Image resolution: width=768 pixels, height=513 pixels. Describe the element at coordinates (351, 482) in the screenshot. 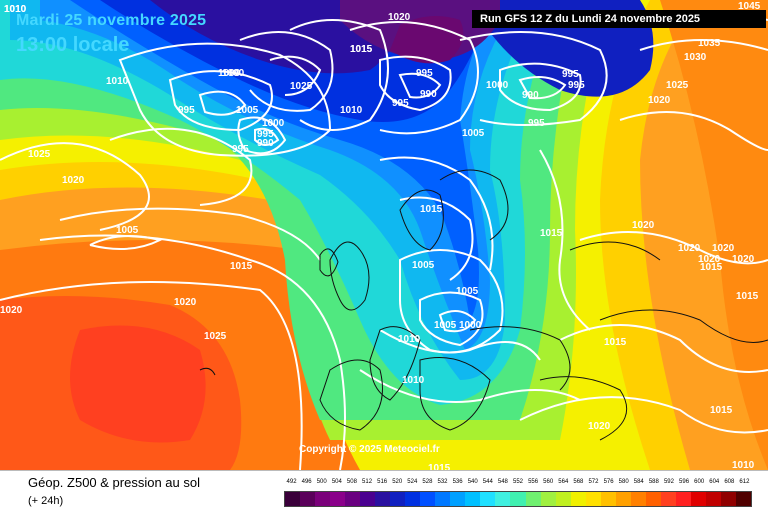

I see `color-scale-tick-label: 508` at that location.